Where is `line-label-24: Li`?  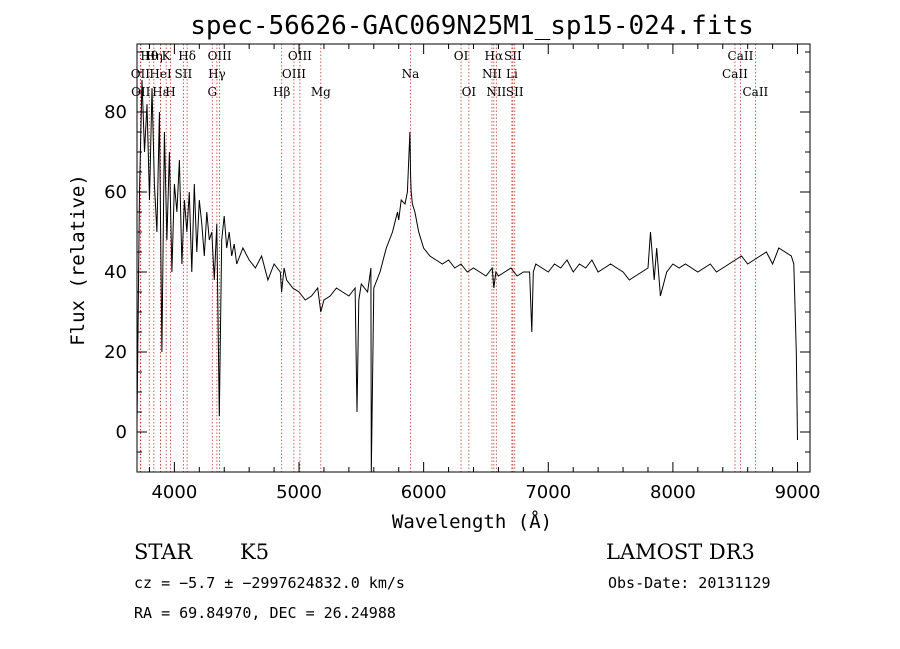 line-label-24: Li is located at coordinates (512, 74).